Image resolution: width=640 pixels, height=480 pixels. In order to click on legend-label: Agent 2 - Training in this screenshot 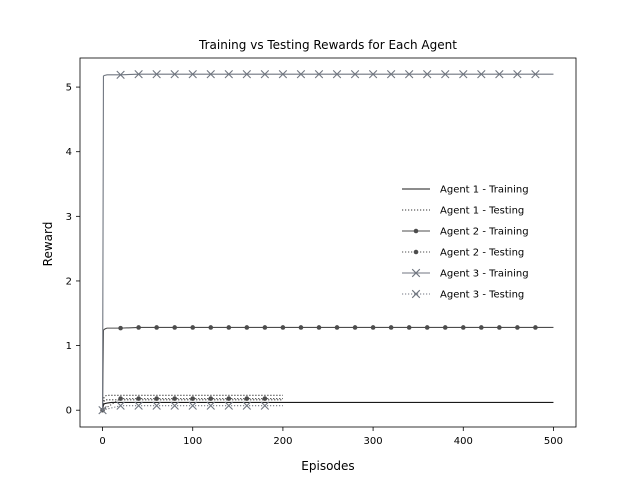, I will do `click(484, 232)`.